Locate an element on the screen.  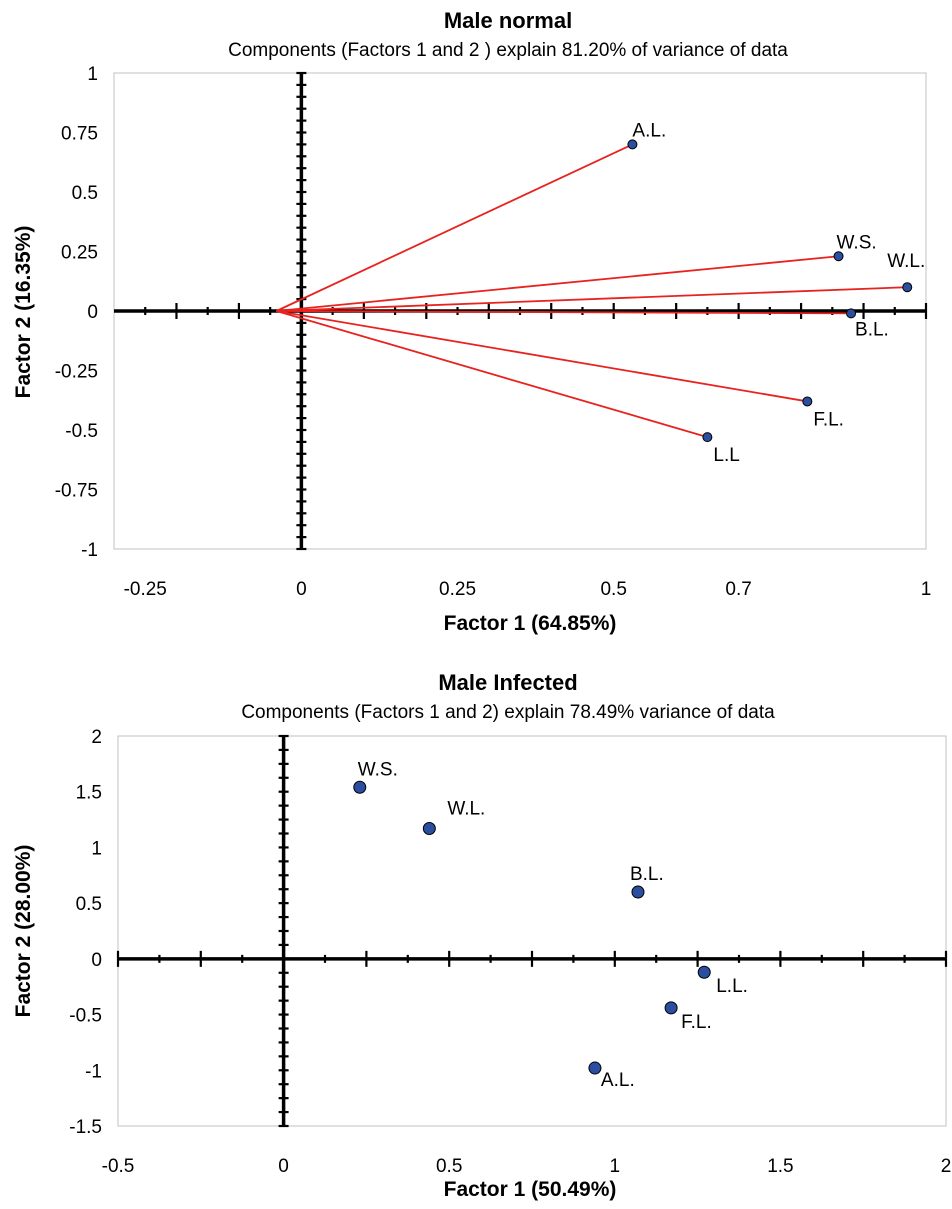
chart-1-y-axis-label: Factor 2 (16.35%) is located at coordinates (23, 312).